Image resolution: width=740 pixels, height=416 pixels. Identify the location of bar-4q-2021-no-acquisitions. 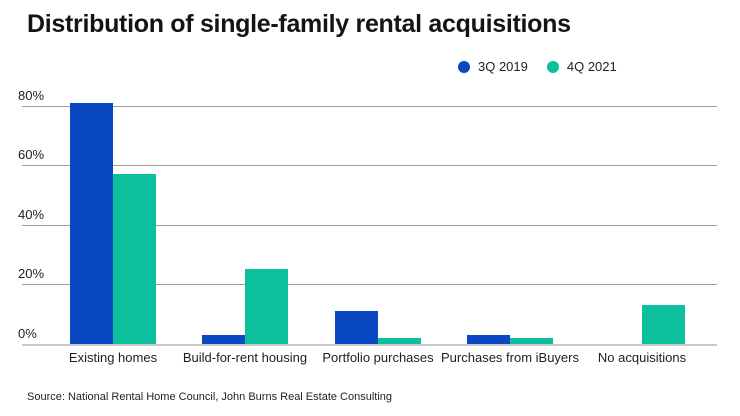
(663, 324).